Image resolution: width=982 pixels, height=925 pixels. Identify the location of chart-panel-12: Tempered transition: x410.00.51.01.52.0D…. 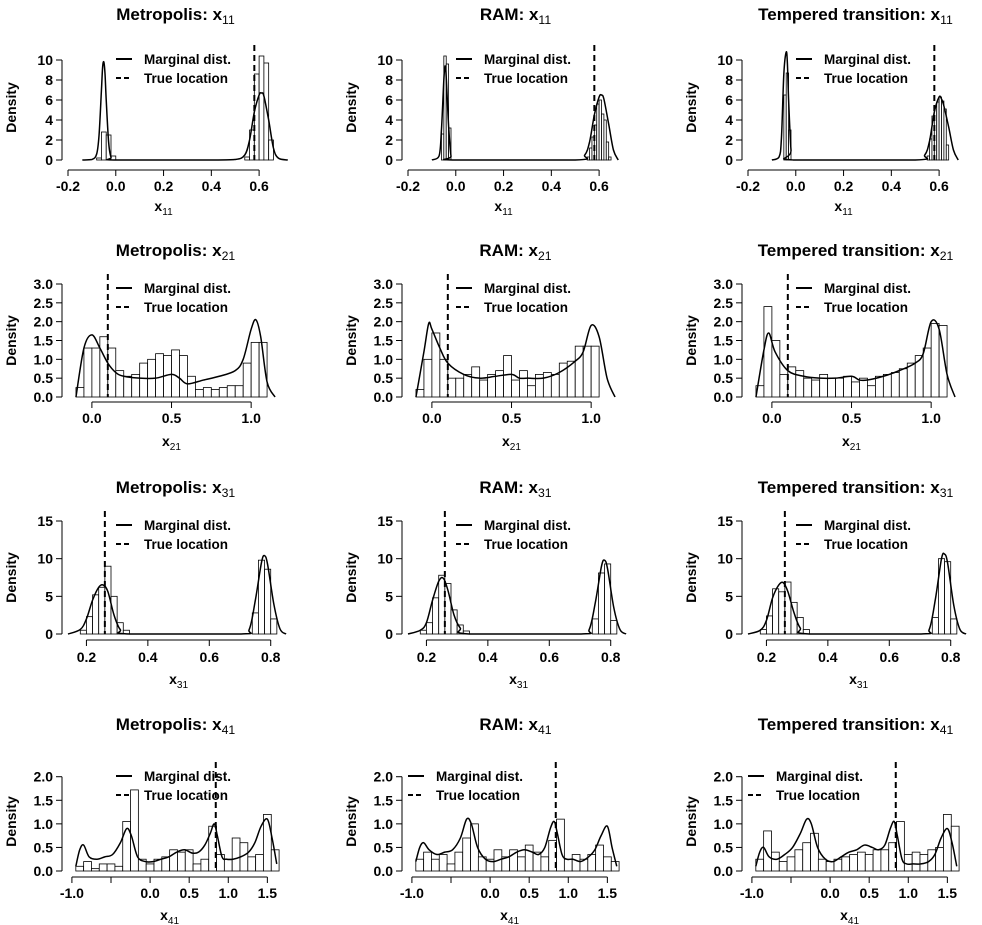
(821, 820).